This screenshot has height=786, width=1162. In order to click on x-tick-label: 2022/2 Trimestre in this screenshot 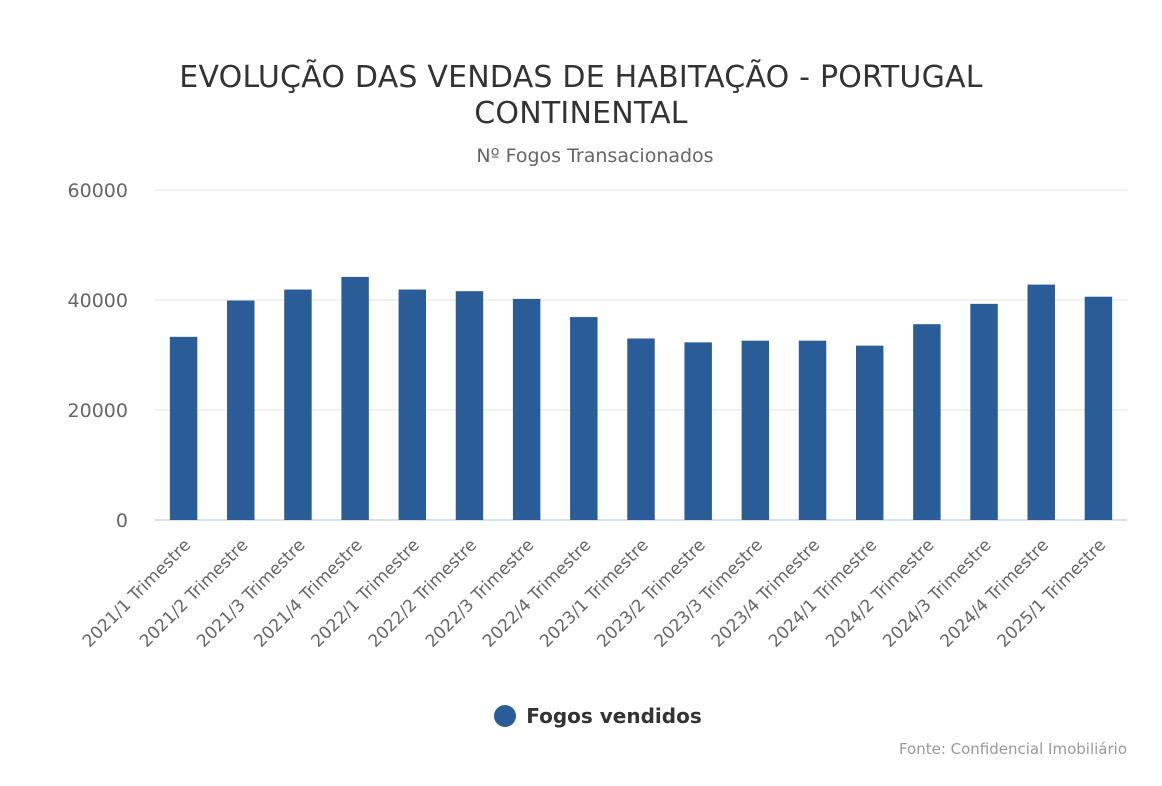, I will do `click(423, 593)`.